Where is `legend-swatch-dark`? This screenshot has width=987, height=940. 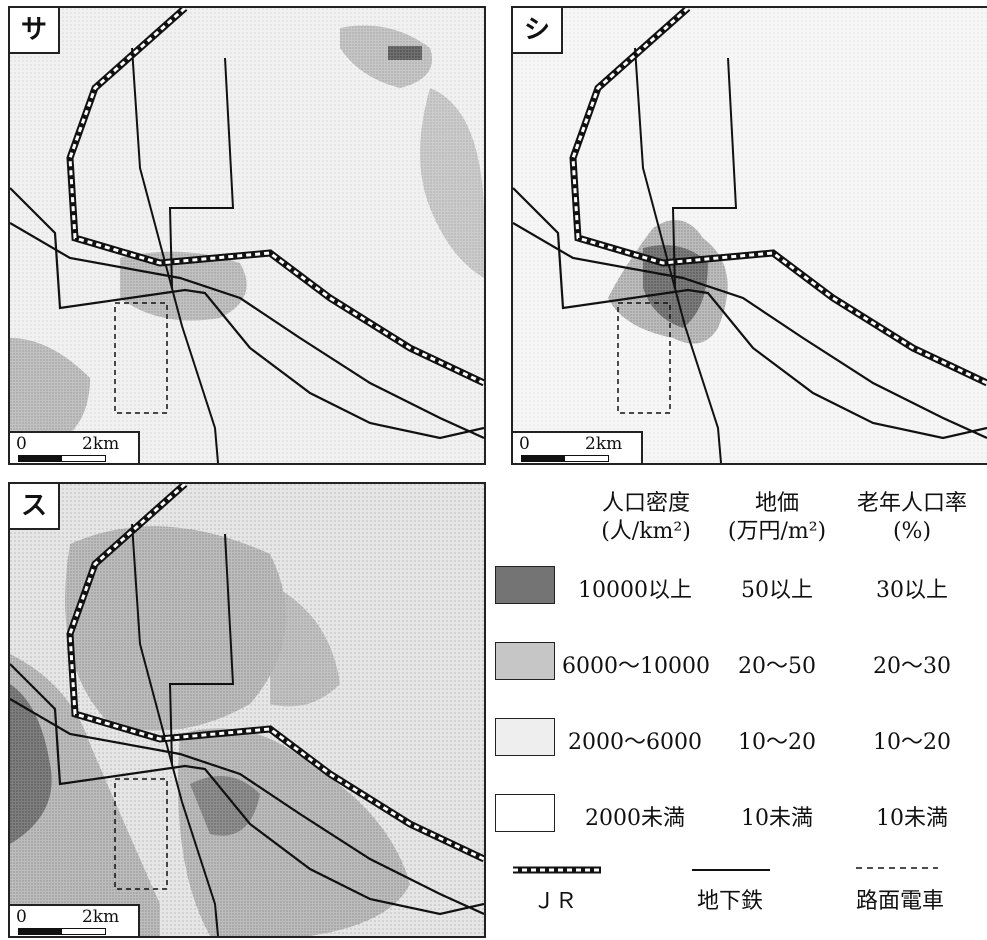 legend-swatch-dark is located at coordinates (525, 585).